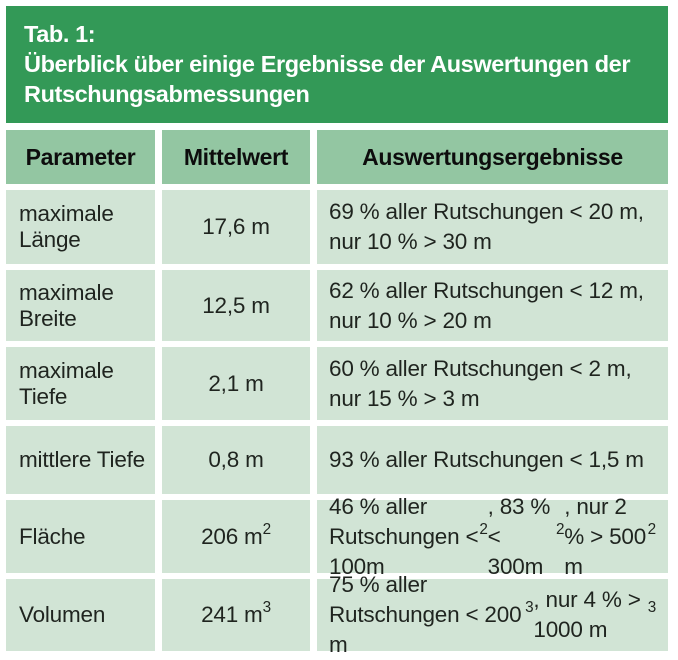  Describe the element at coordinates (236, 157) in the screenshot. I see `column-header-mittelwert: Mittelwert` at that location.